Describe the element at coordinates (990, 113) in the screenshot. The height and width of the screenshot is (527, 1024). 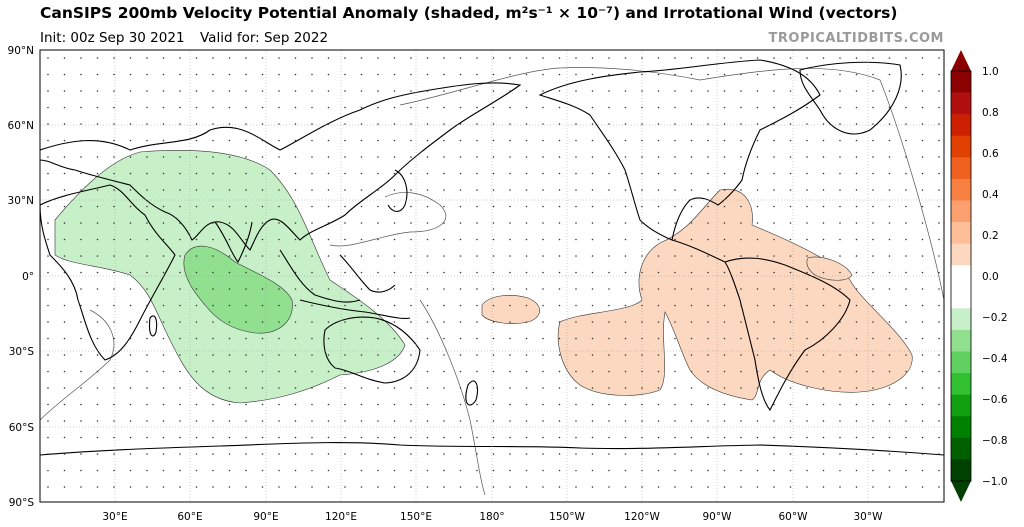
I see `colorbar-tick-label: 0.8` at that location.